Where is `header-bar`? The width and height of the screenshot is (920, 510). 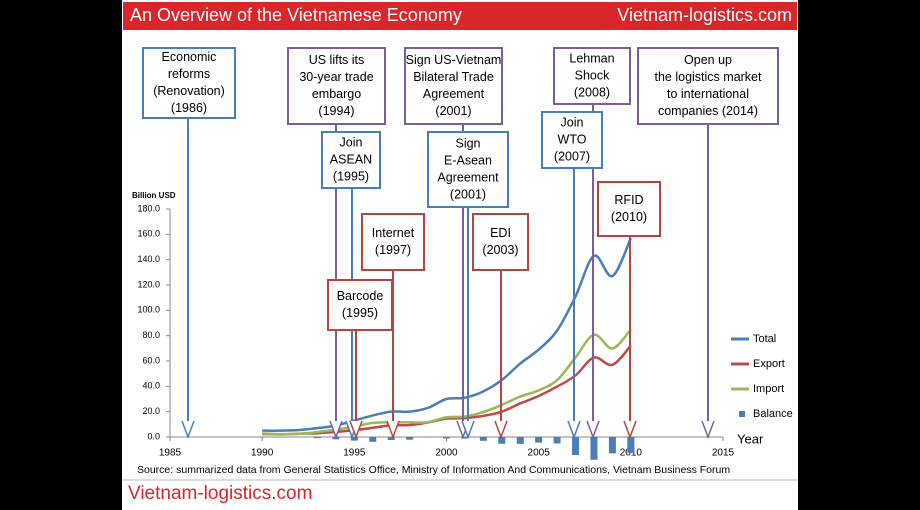
header-bar is located at coordinates (460, 16).